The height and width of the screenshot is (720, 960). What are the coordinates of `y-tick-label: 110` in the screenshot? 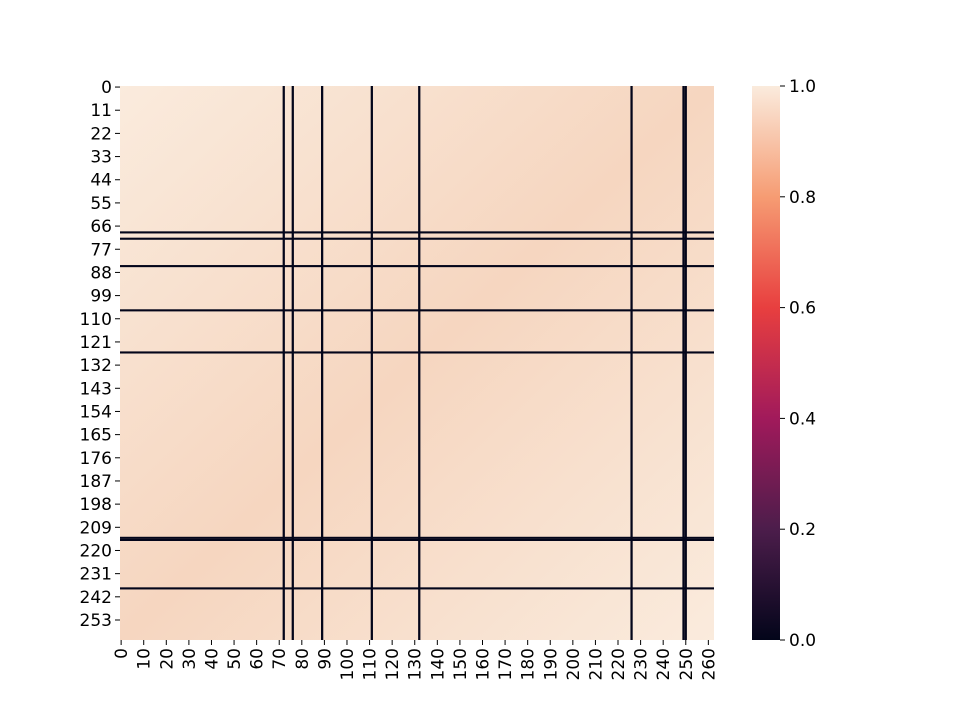 It's located at (96, 320).